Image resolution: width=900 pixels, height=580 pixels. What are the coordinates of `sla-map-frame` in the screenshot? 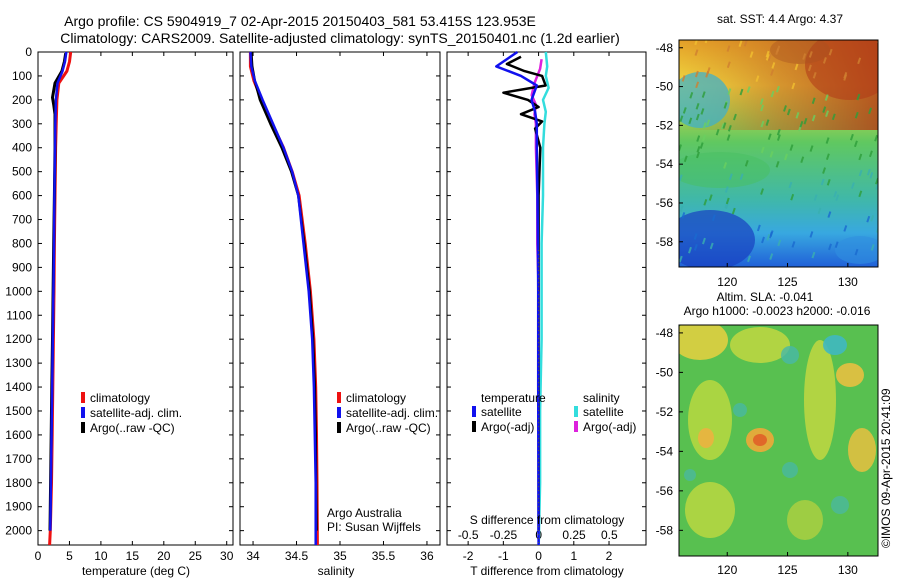 It's located at (778, 440).